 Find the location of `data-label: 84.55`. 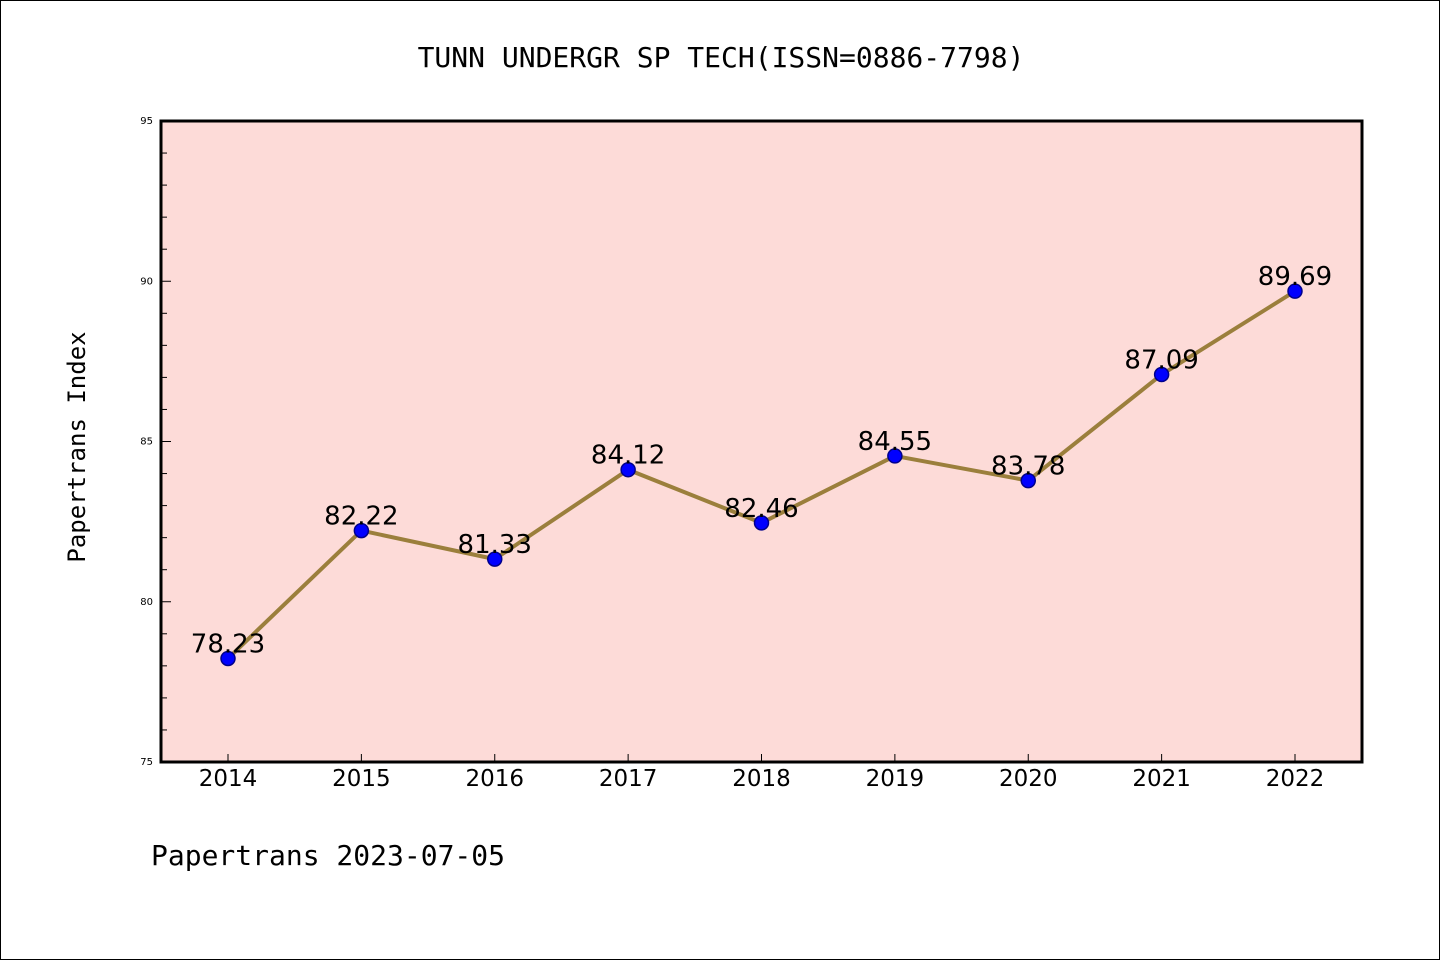

data-label: 84.55 is located at coordinates (895, 442).